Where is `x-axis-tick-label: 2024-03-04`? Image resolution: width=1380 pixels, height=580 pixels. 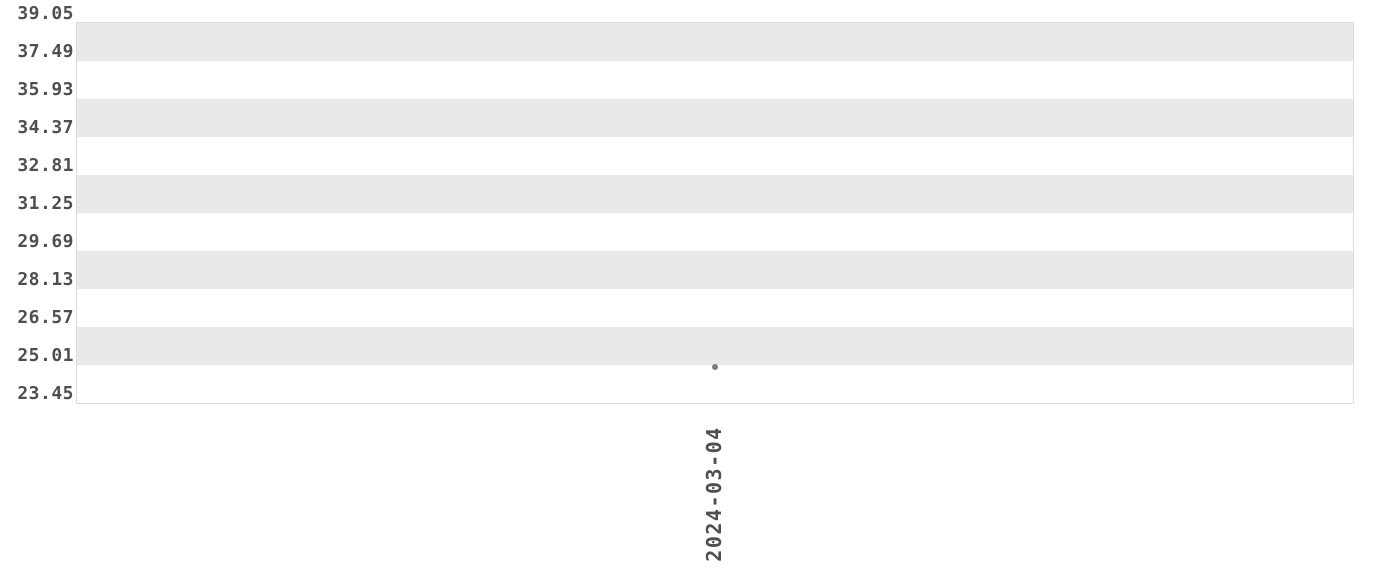
x-axis-tick-label: 2024-03-04 is located at coordinates (714, 494).